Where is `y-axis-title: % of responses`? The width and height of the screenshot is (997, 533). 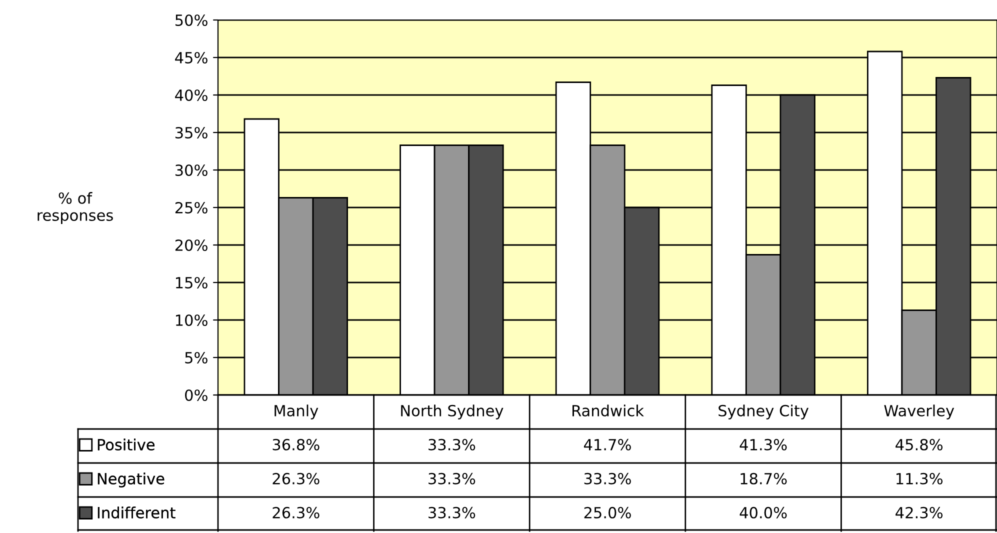 y-axis-title: % of responses is located at coordinates (75, 208).